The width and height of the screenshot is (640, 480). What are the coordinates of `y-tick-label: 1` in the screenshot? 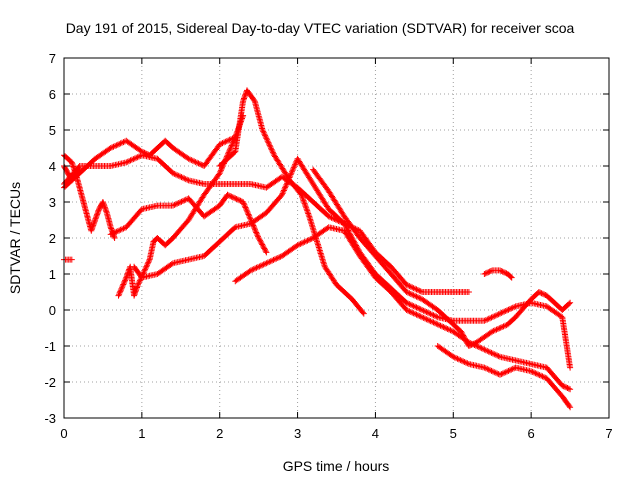 It's located at (52, 274).